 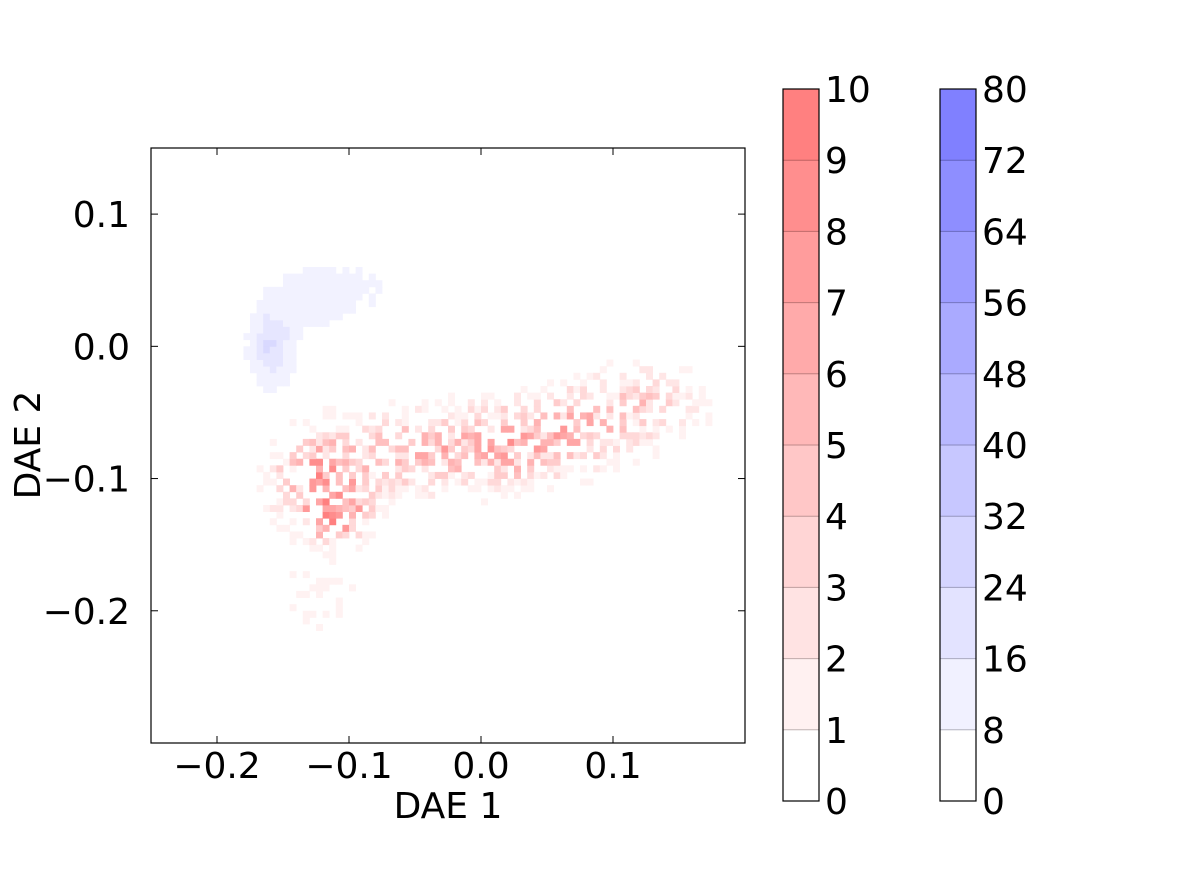 What do you see at coordinates (836, 660) in the screenshot?
I see `colorbar-tick-label: 2` at bounding box center [836, 660].